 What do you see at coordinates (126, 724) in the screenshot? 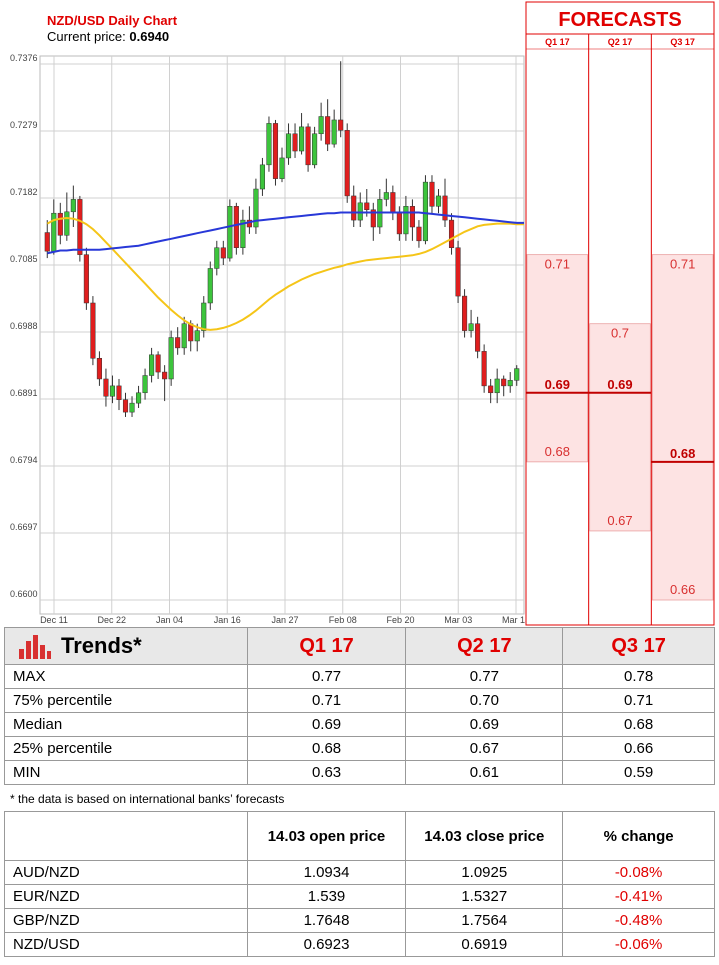
I see `trends-row-label: Median` at bounding box center [126, 724].